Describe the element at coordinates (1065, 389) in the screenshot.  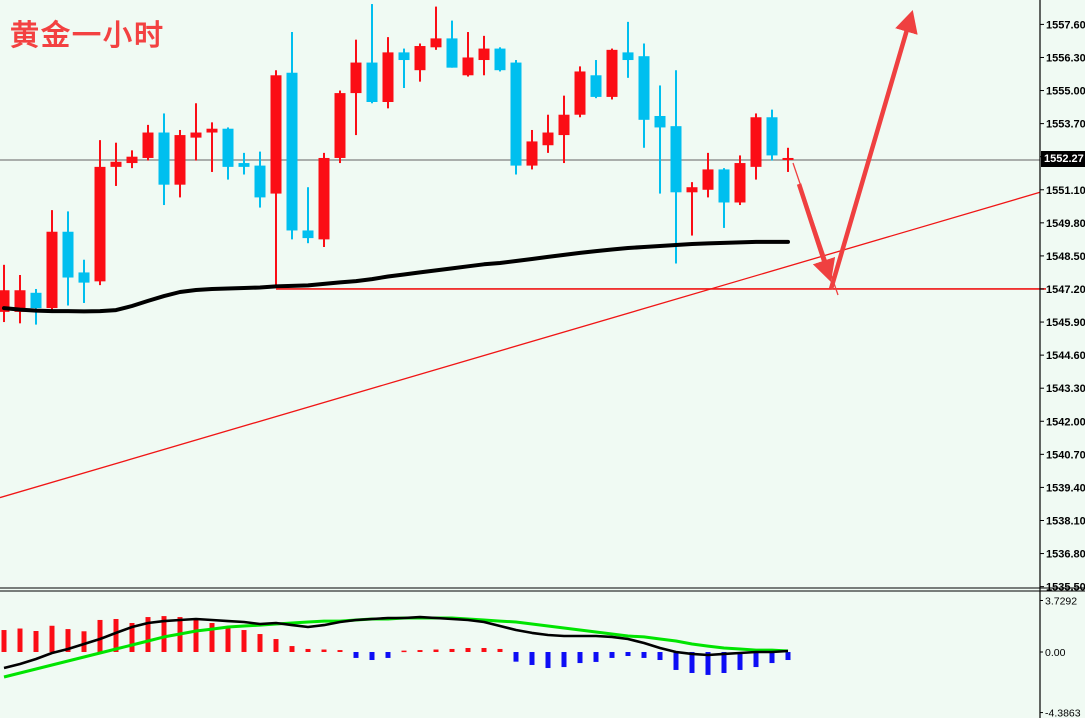
I see `price-axis-label: 1543.30` at that location.